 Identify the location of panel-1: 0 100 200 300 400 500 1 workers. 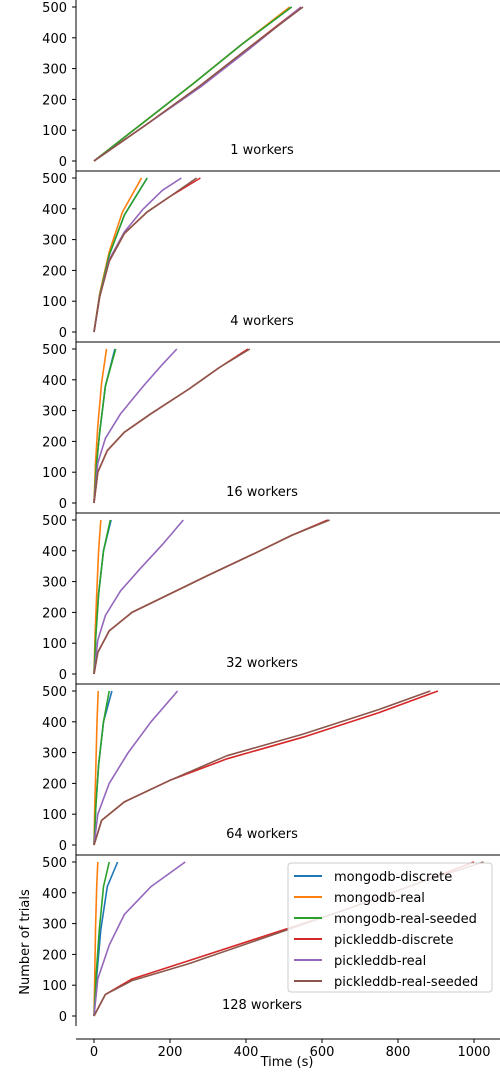
(173, 85).